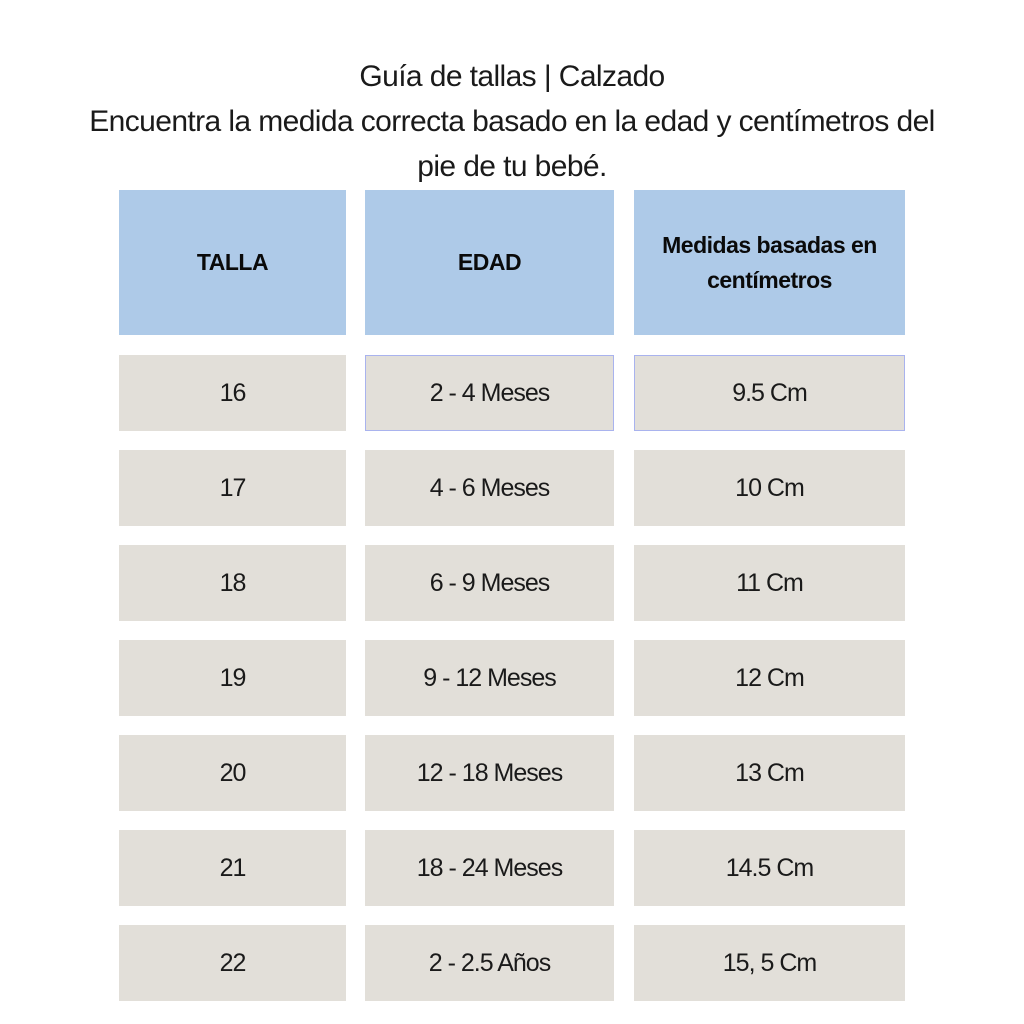  What do you see at coordinates (232, 583) in the screenshot?
I see `cell-talla: 18` at bounding box center [232, 583].